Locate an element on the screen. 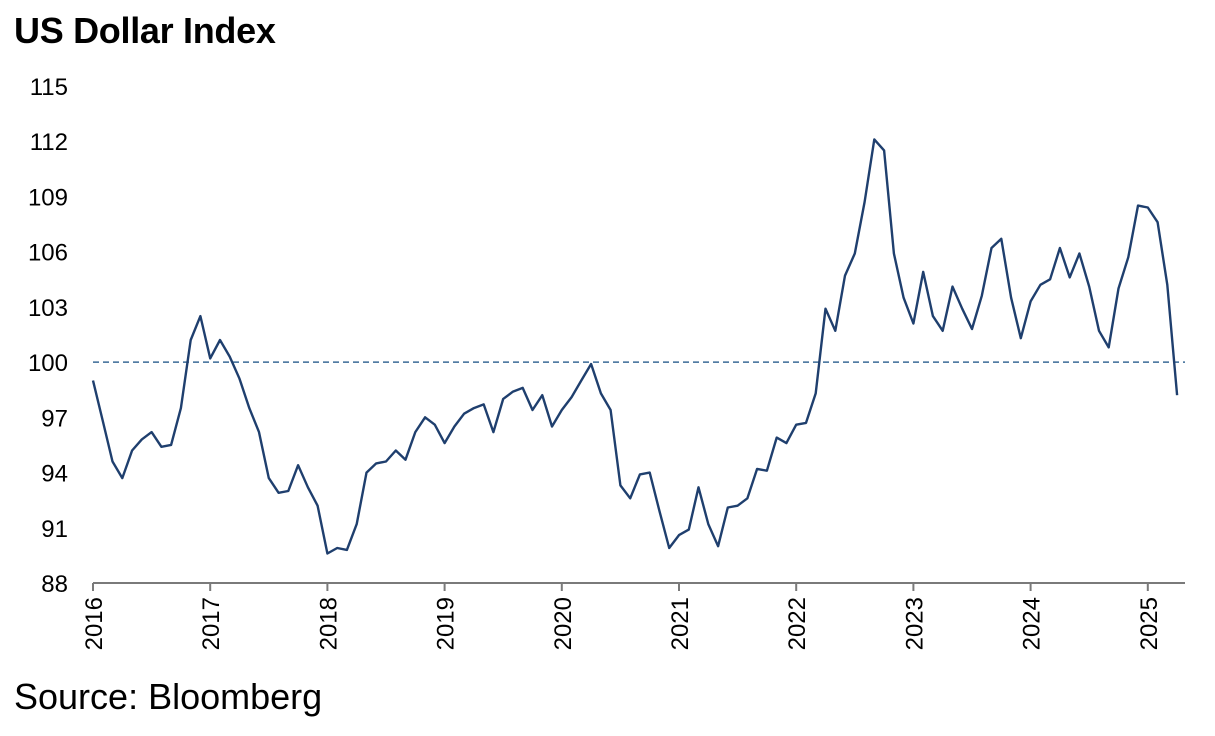 This screenshot has height=736, width=1215. x-tick-label: 2022 is located at coordinates (797, 623).